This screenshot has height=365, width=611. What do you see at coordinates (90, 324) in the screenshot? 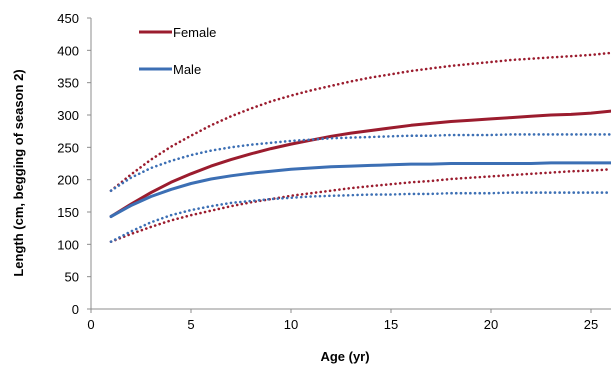
I see `x-tick-label: 0` at bounding box center [90, 324].